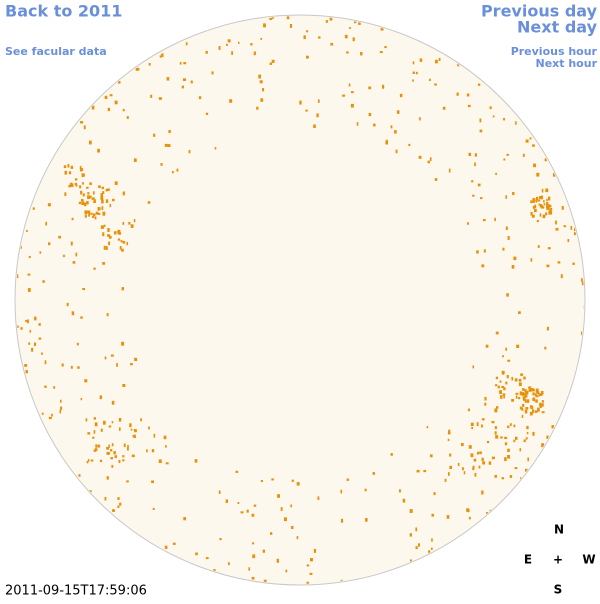  What do you see at coordinates (539, 11) in the screenshot?
I see `previous-day-link: Previous day` at bounding box center [539, 11].